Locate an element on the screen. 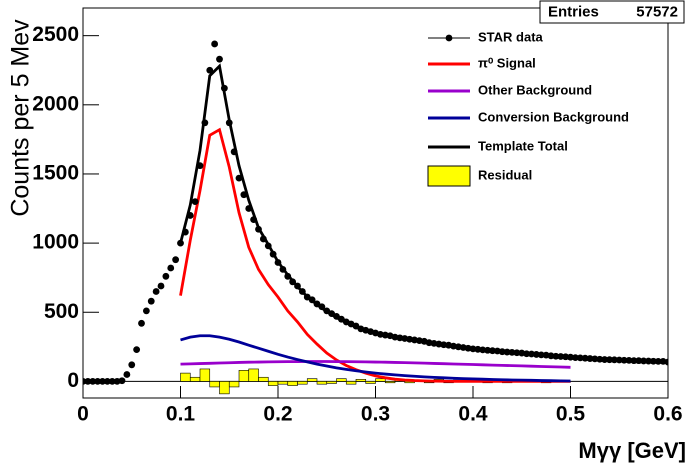 The image size is (696, 472). x-tick-label: 0.1 is located at coordinates (181, 414).